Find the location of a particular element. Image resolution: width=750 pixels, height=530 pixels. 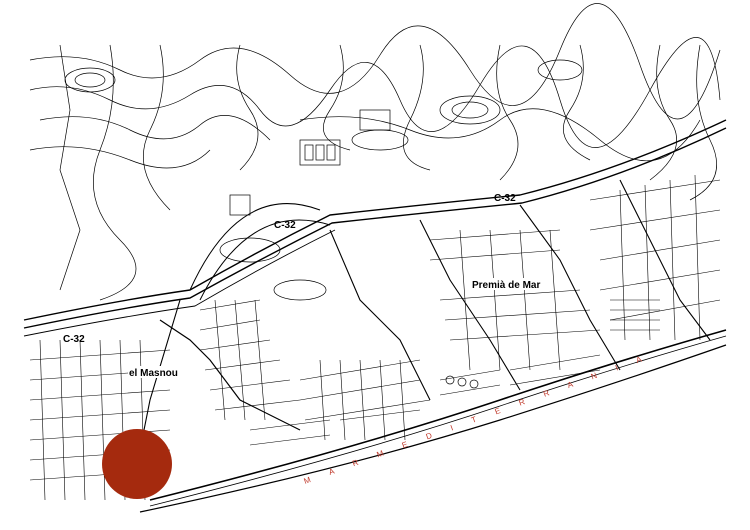

road-label-c32-center: C-32 is located at coordinates (285, 225).